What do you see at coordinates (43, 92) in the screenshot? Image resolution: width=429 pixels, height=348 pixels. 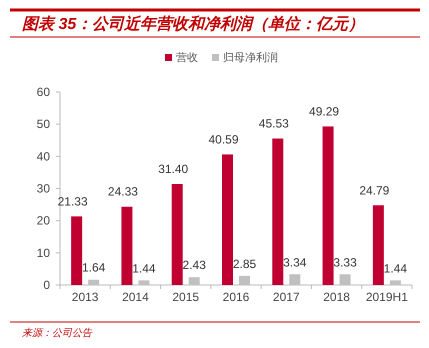 I see `y-tick-label: 60` at bounding box center [43, 92].